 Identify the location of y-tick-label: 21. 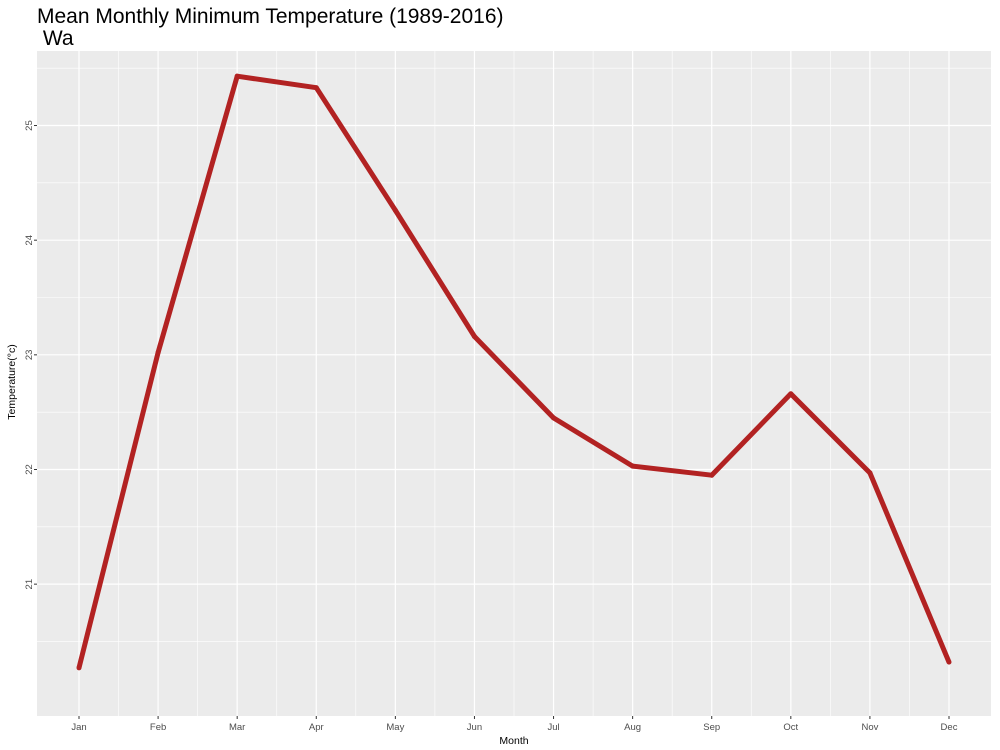
(29, 584).